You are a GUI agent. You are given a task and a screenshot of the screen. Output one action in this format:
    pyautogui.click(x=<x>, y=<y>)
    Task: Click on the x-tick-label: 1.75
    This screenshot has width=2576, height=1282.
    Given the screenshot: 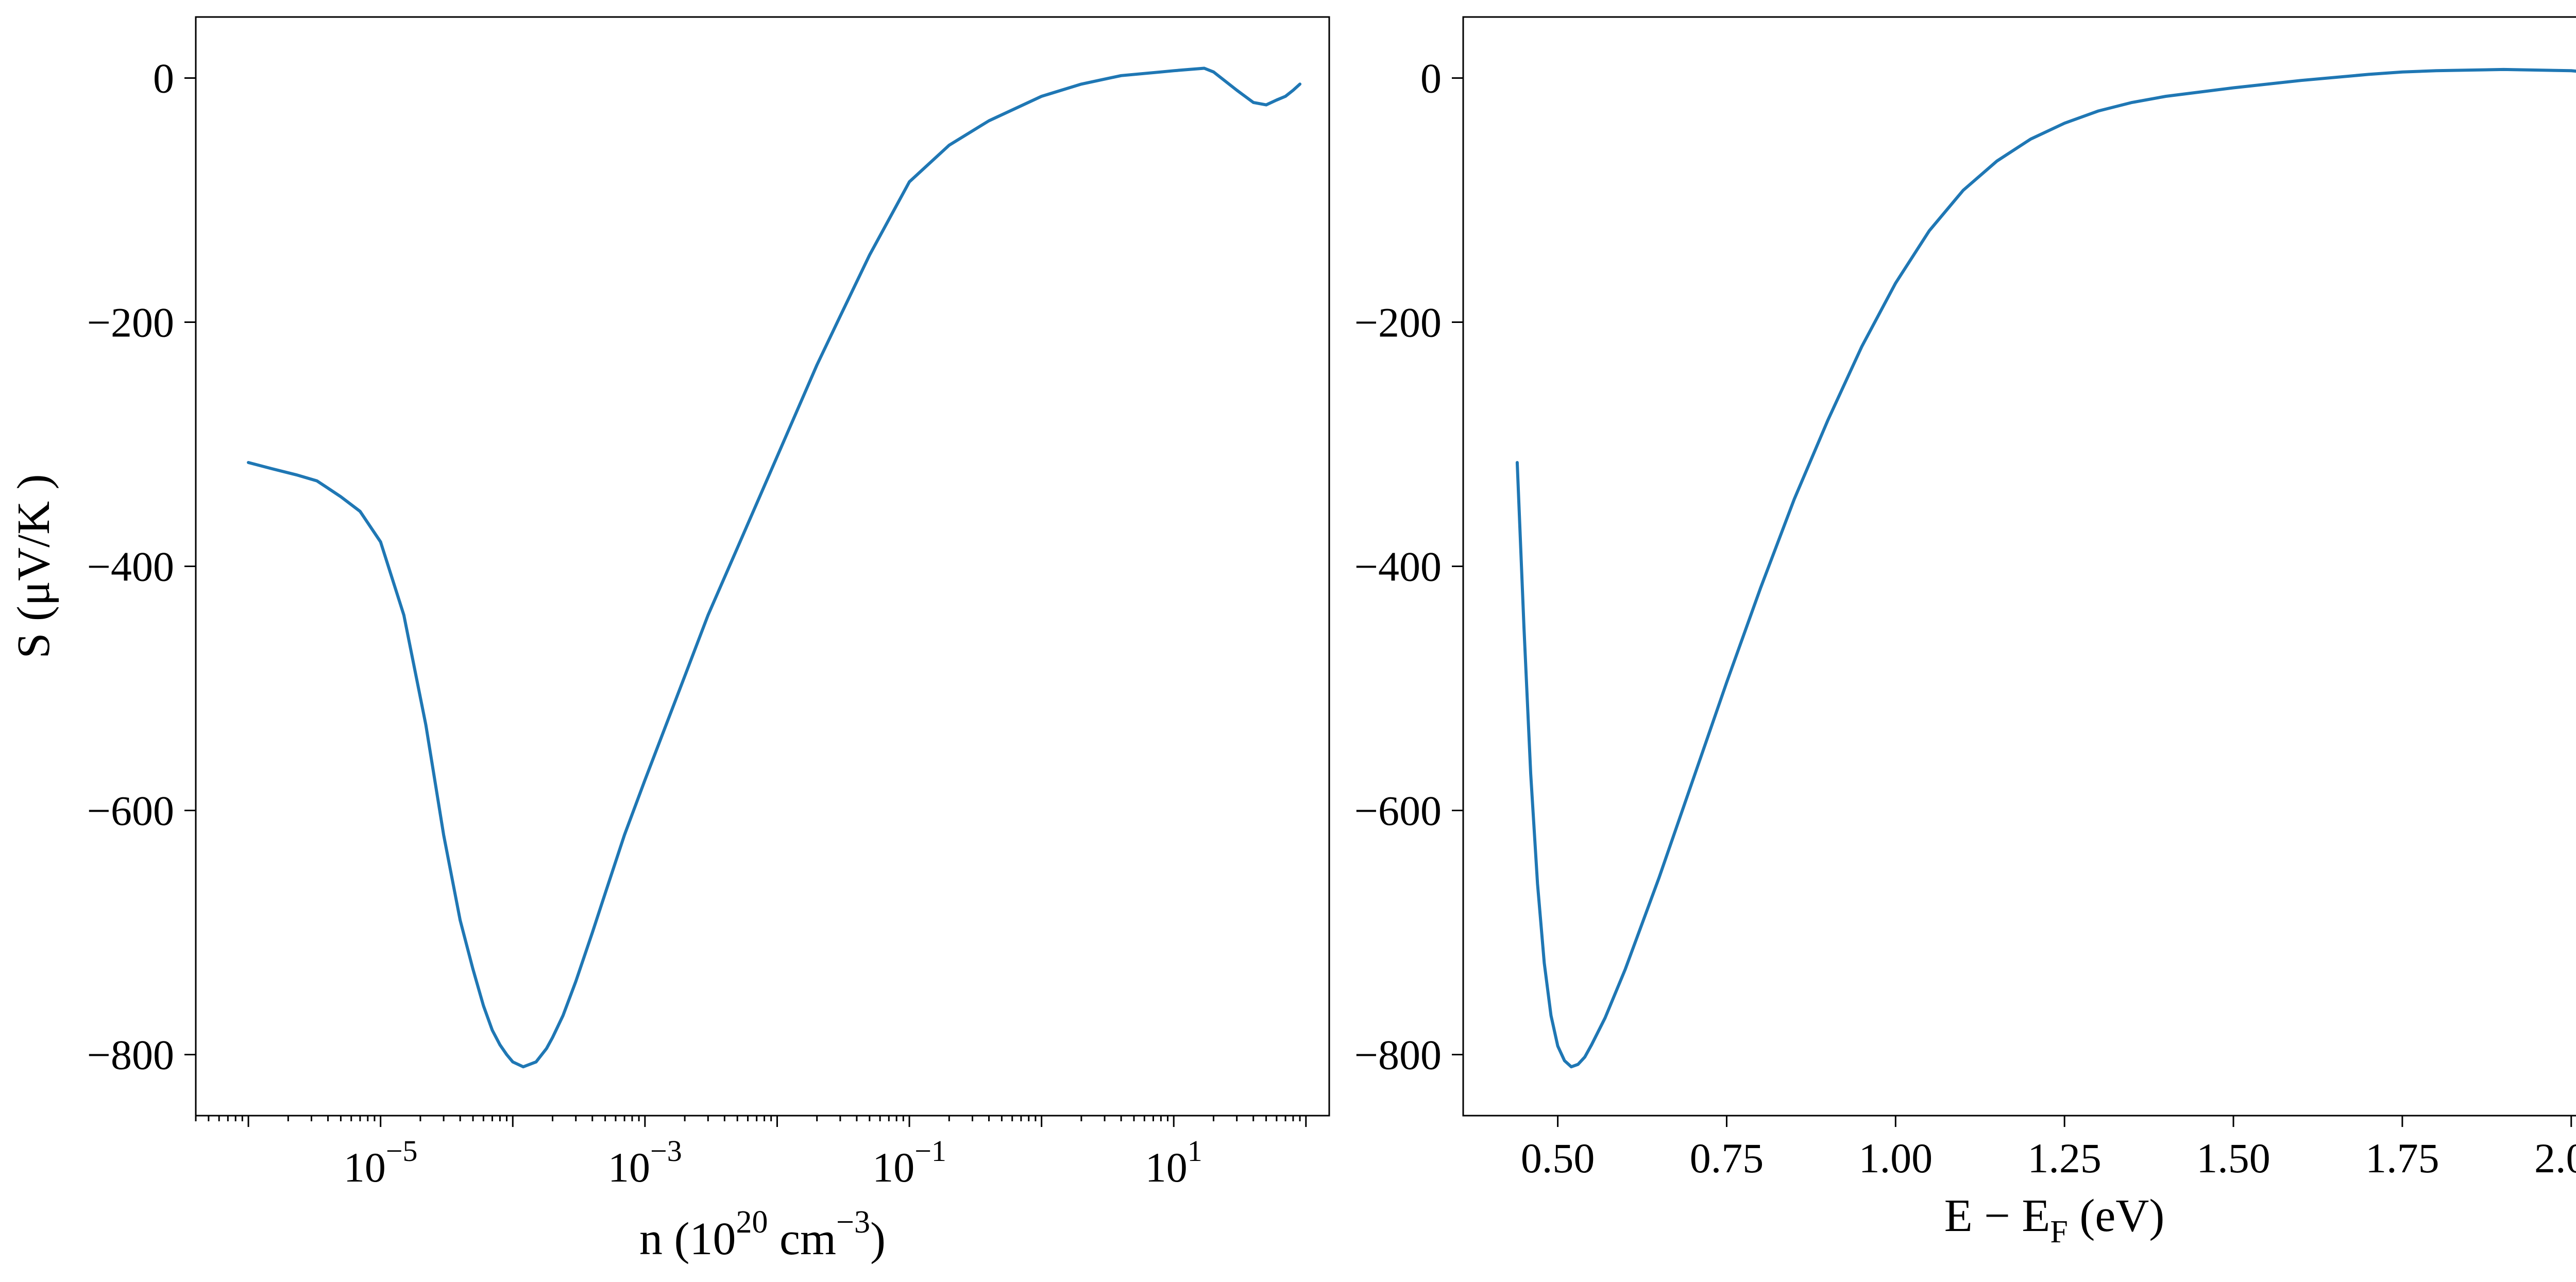 What is the action you would take?
    pyautogui.click(x=2402, y=1158)
    